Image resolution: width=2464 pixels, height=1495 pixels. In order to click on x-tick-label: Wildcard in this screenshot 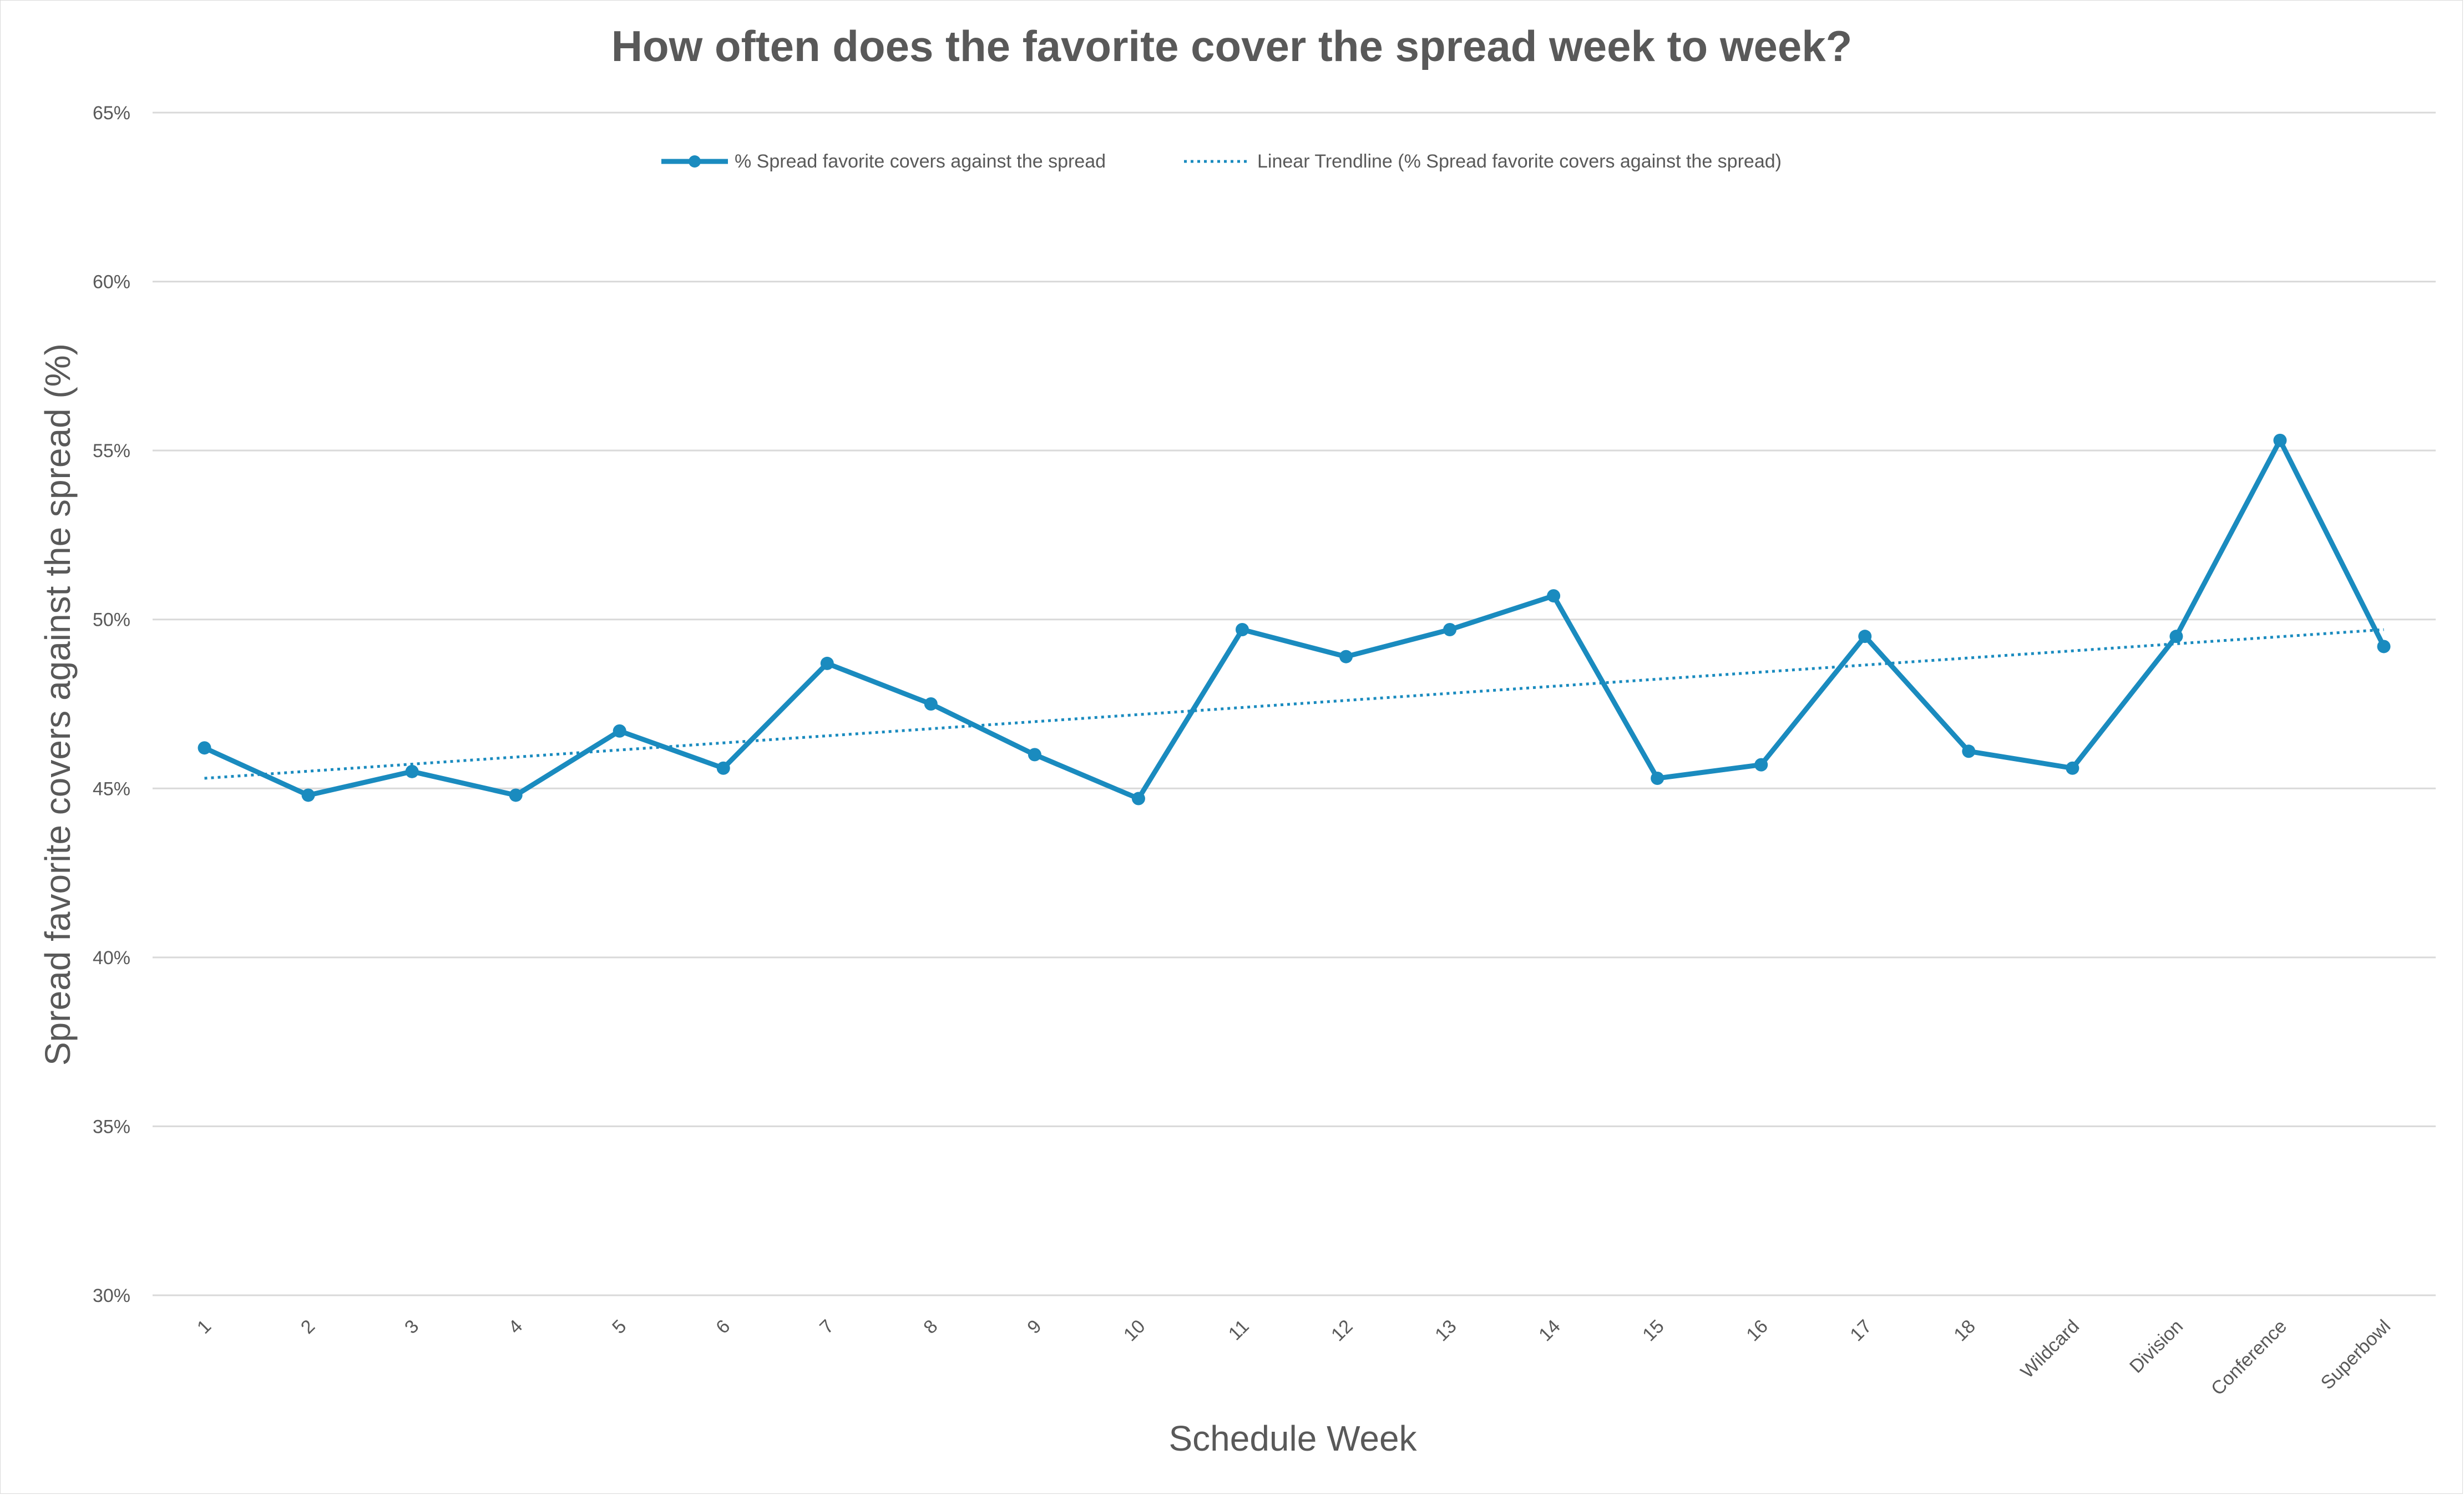, I will do `click(2050, 1349)`.